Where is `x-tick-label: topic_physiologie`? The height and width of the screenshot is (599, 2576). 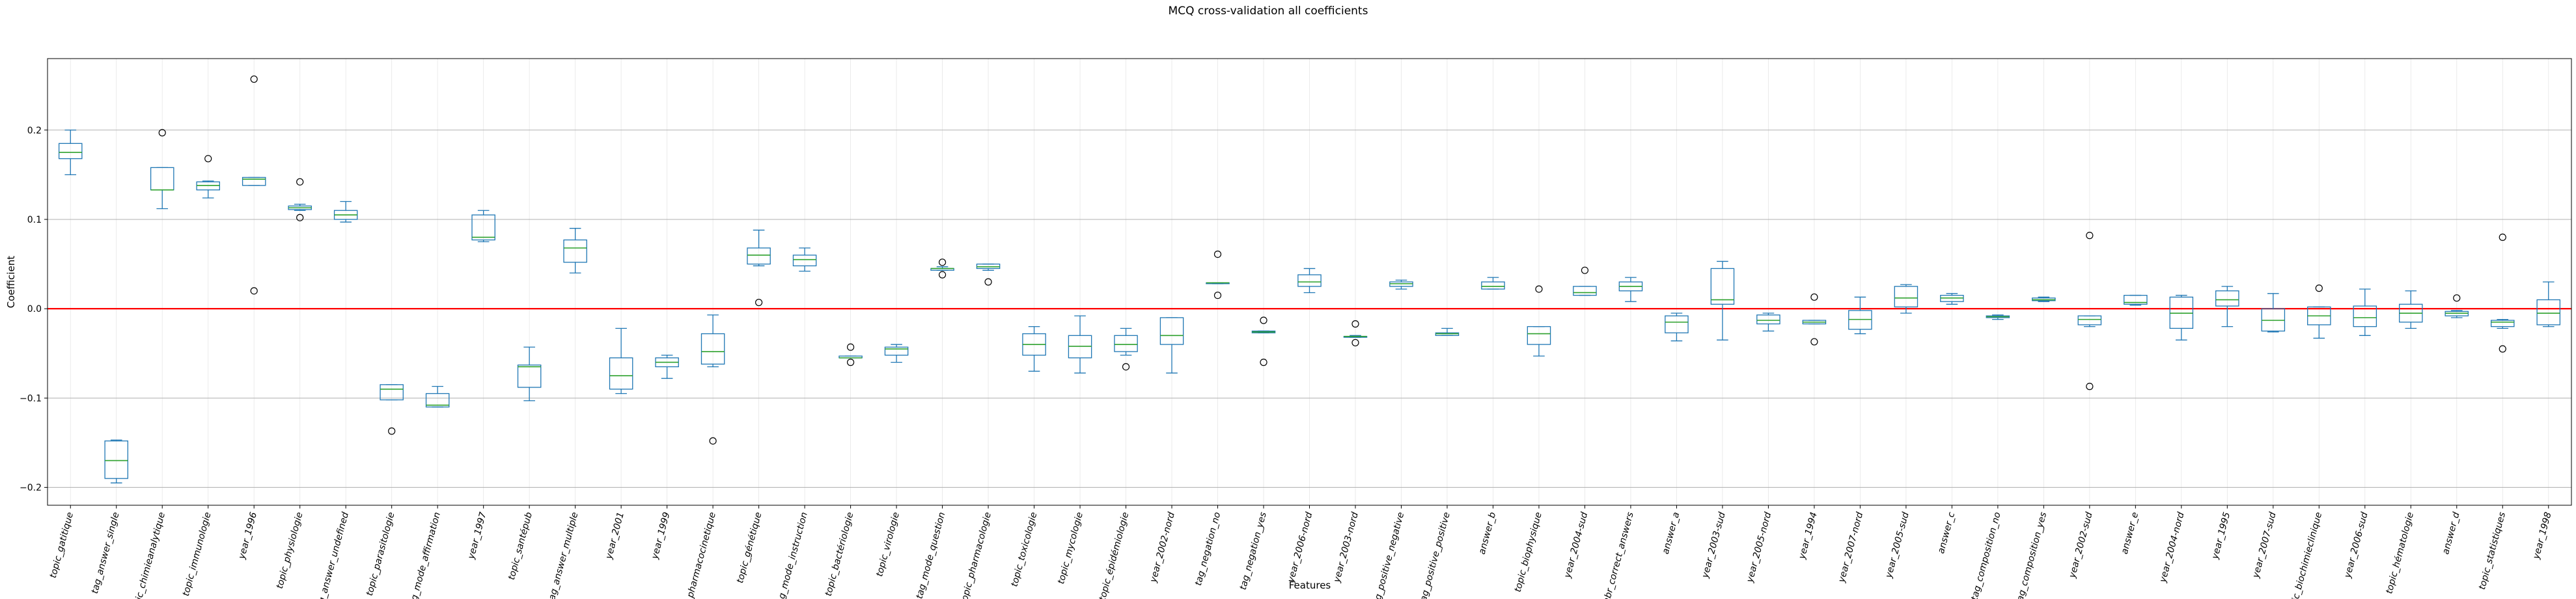 x-tick-label: topic_physiologie is located at coordinates (290, 550).